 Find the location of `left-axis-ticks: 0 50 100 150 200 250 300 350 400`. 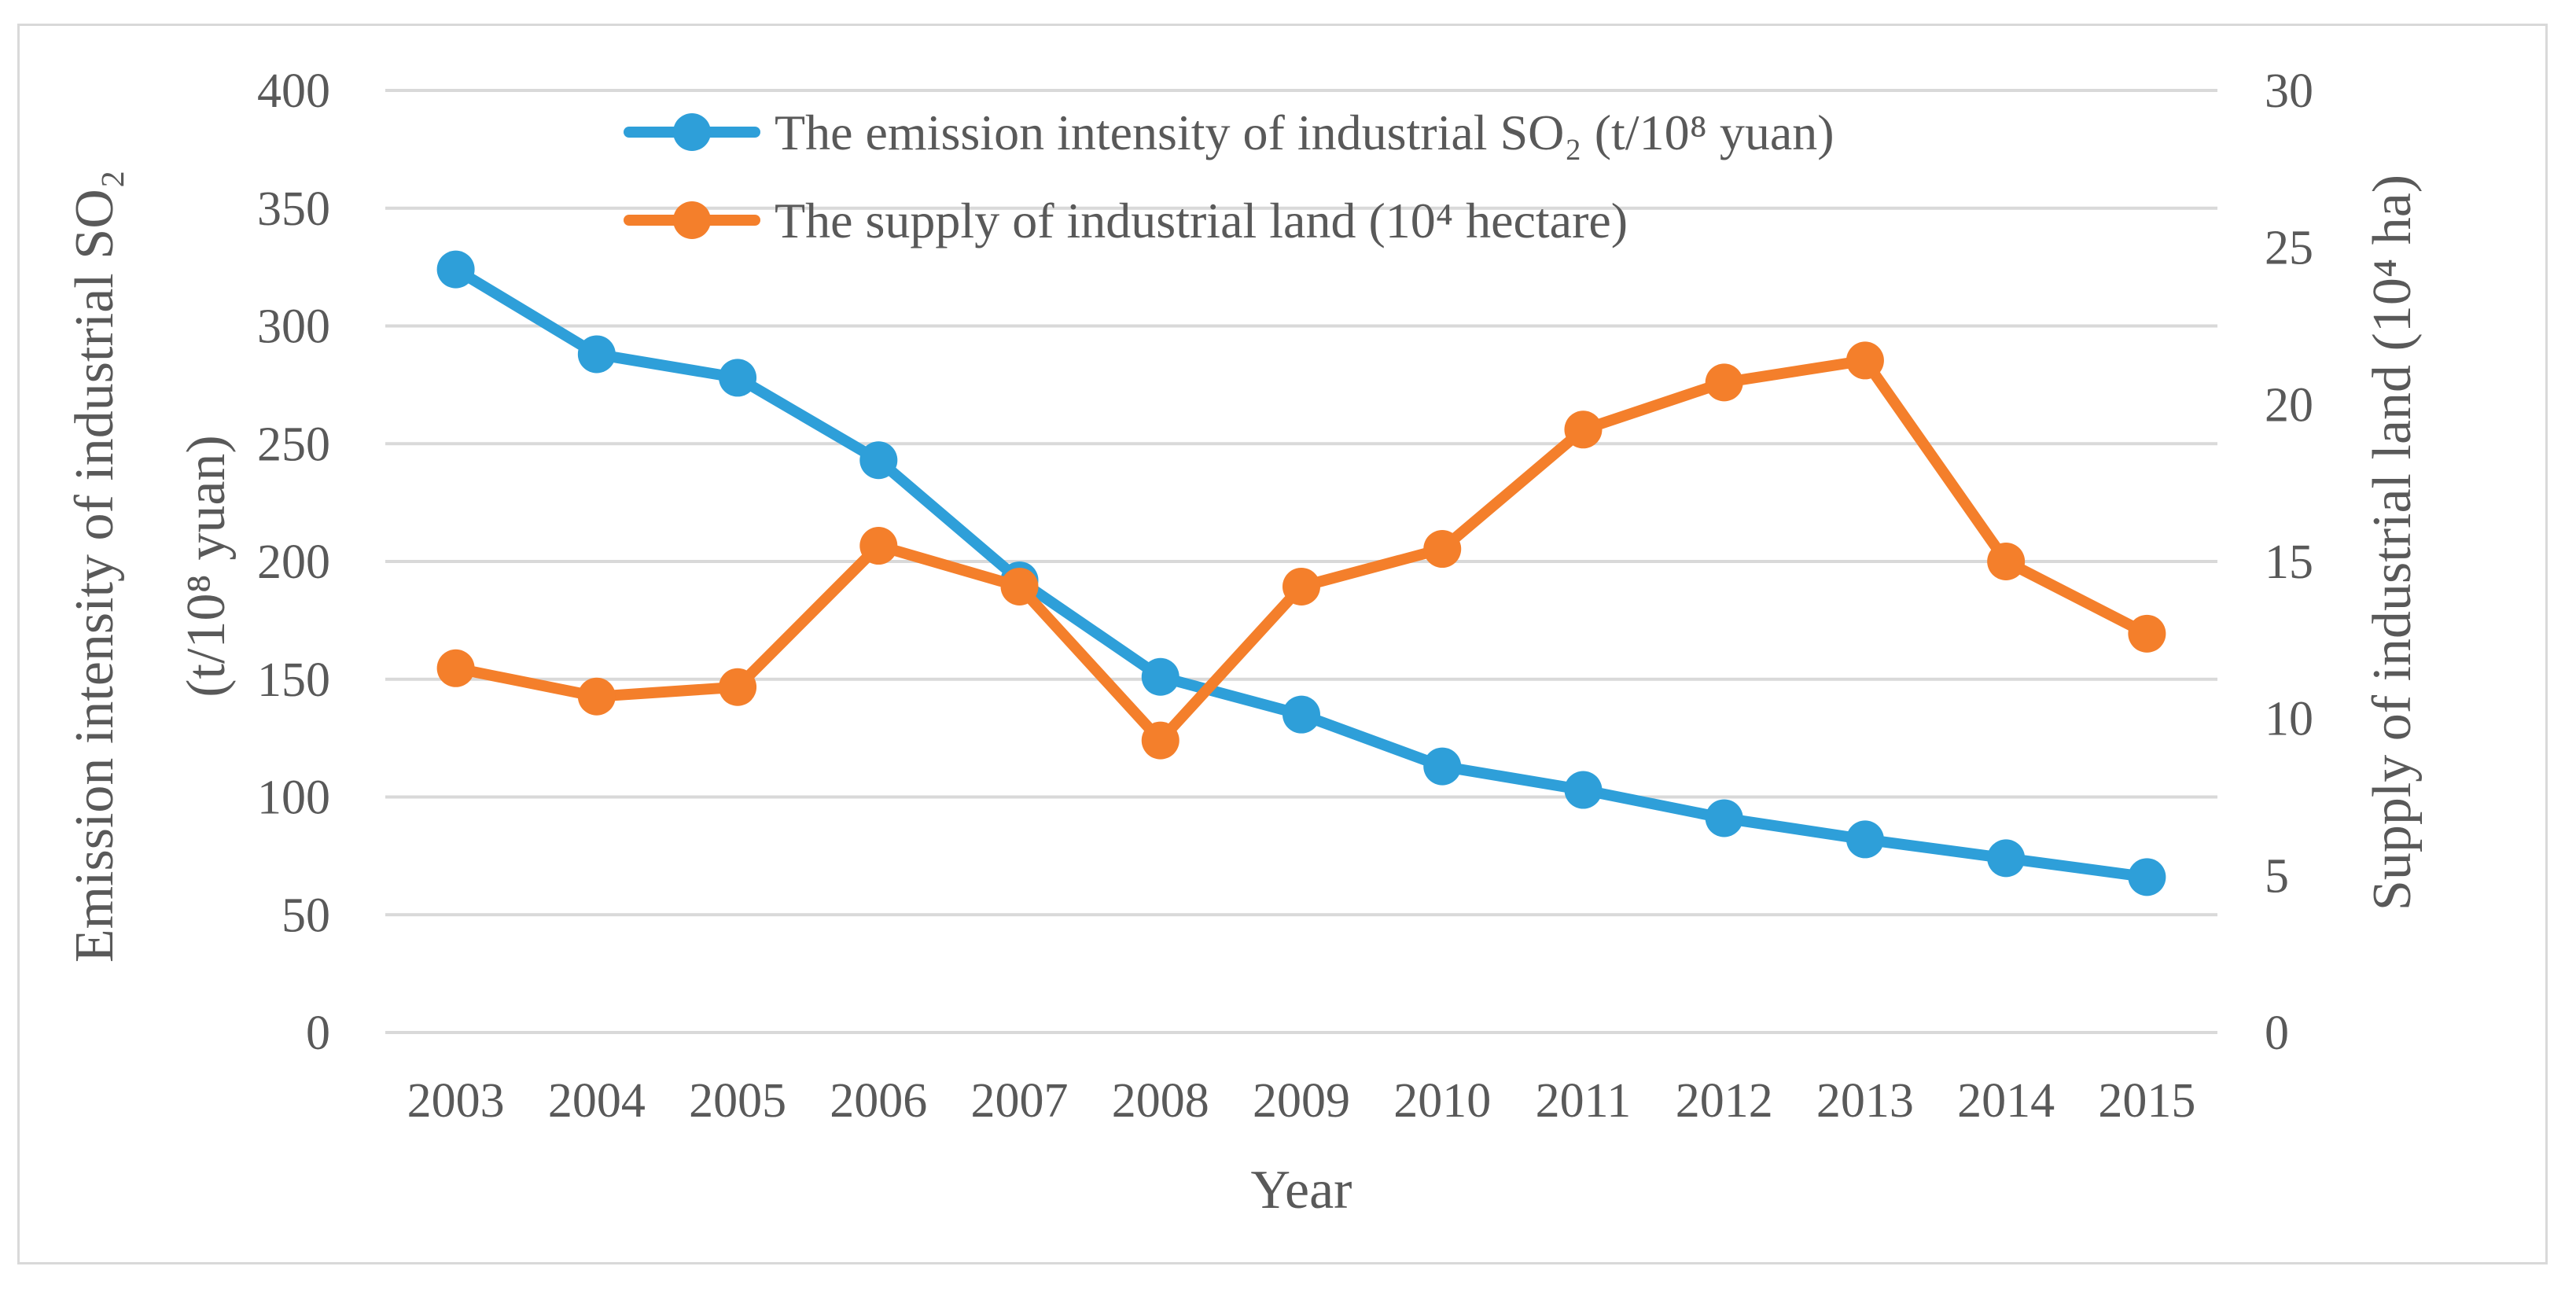

left-axis-ticks: 0 50 100 150 200 250 300 350 400 is located at coordinates (294, 562).